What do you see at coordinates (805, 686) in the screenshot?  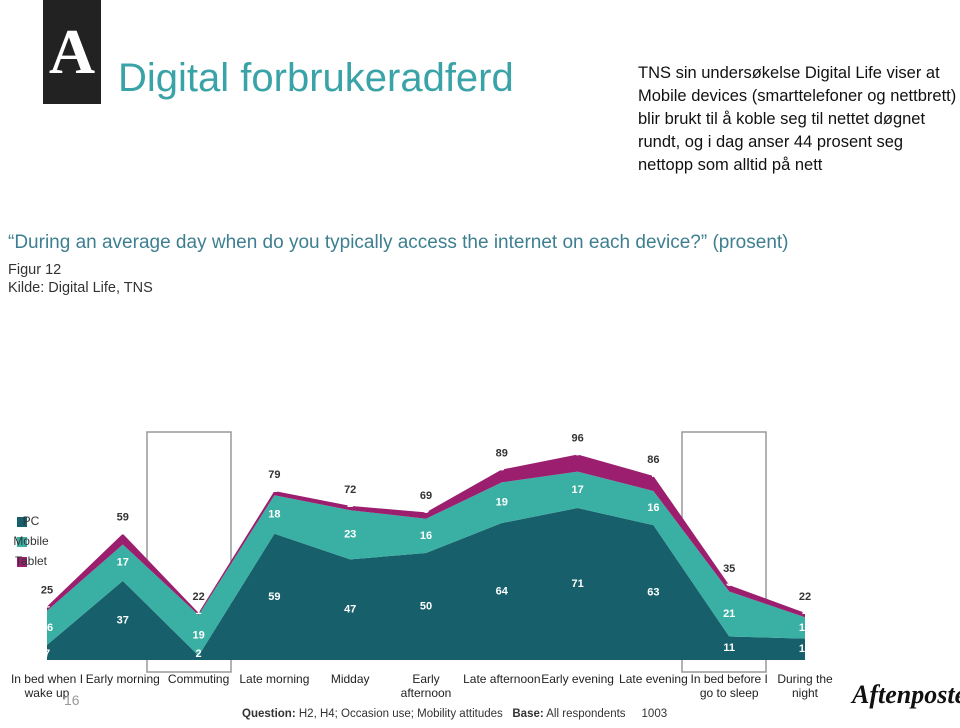 I see `x-tick-label: During the night` at bounding box center [805, 686].